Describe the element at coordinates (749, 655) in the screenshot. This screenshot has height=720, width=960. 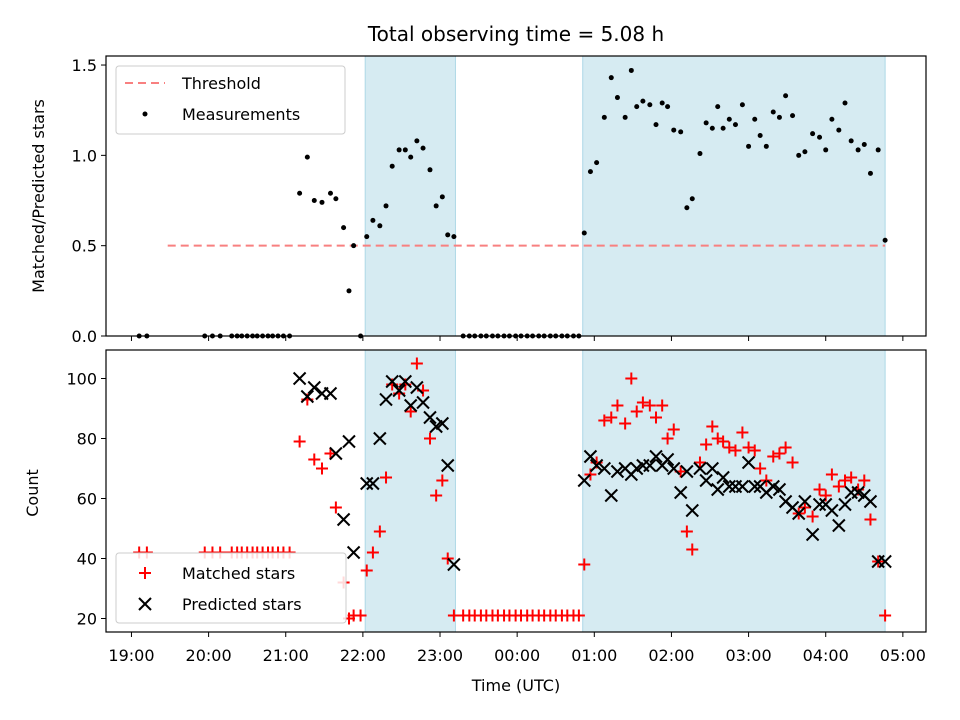
I see `x-tick-label: 03:00` at that location.